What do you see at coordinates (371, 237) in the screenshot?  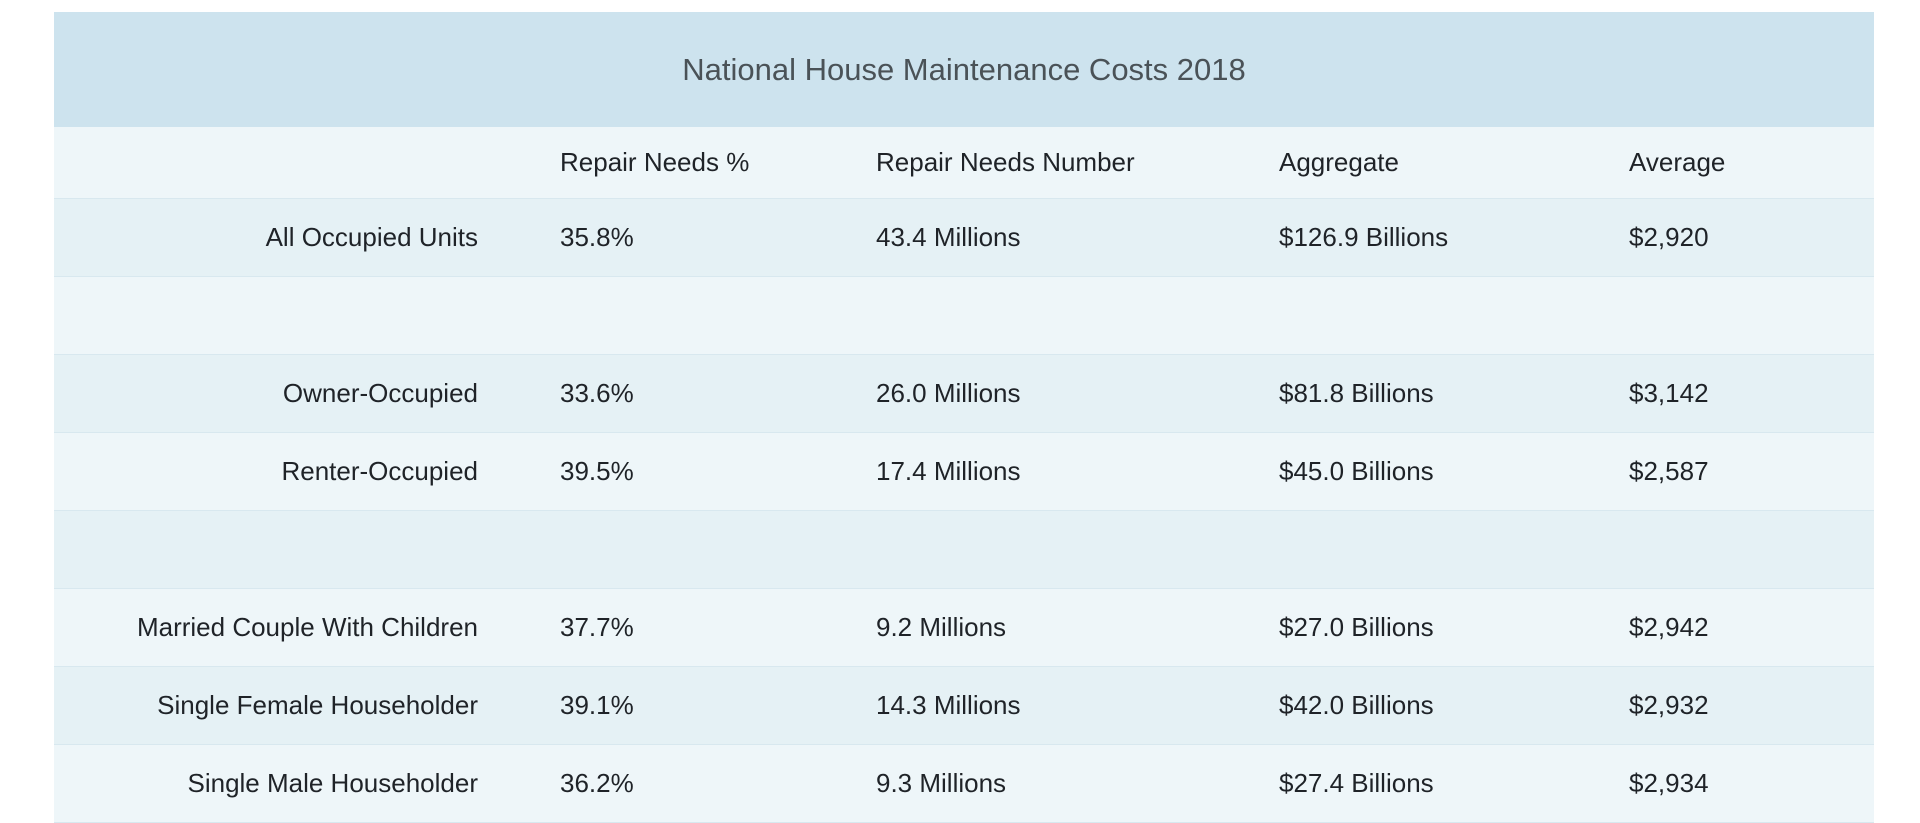 I see `row-label: All Occupied Units` at bounding box center [371, 237].